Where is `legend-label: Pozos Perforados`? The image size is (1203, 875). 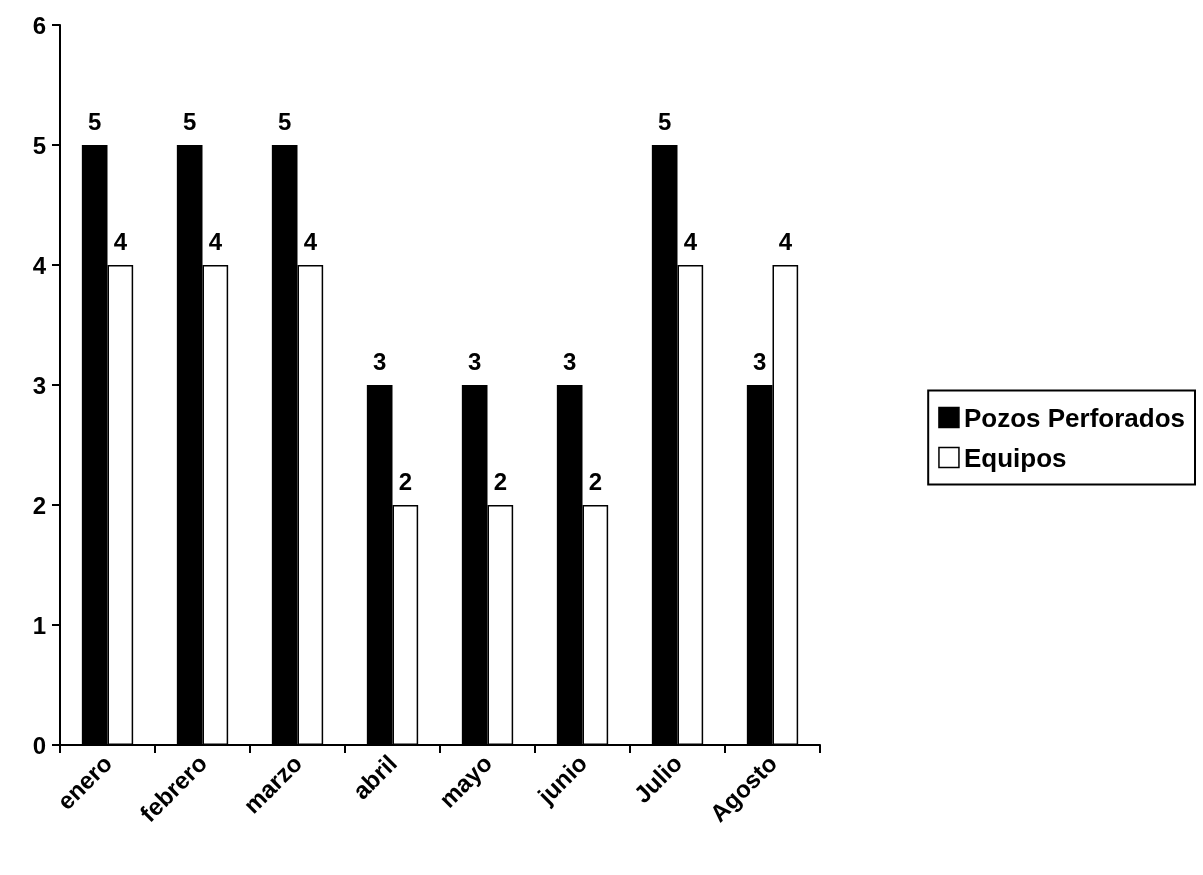 legend-label: Pozos Perforados is located at coordinates (1074, 417).